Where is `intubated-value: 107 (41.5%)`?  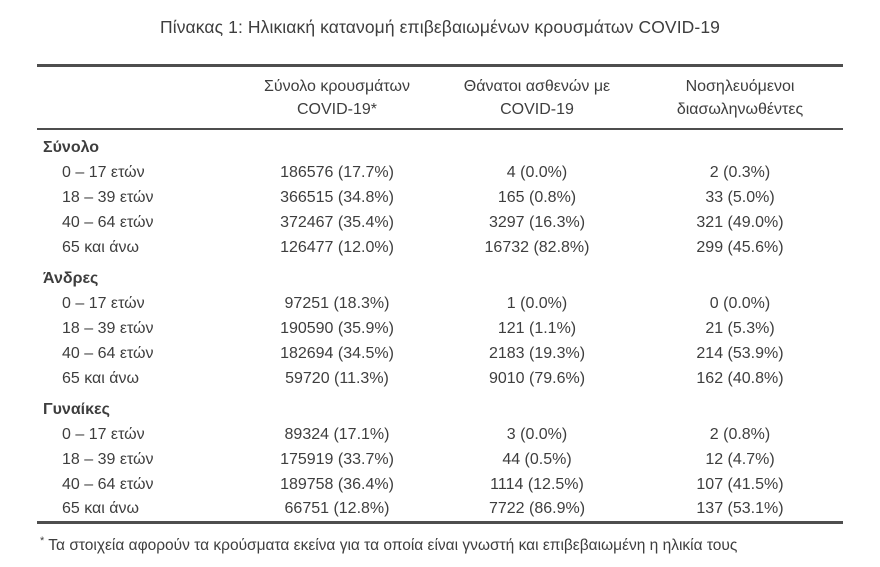 intubated-value: 107 (41.5%) is located at coordinates (740, 484).